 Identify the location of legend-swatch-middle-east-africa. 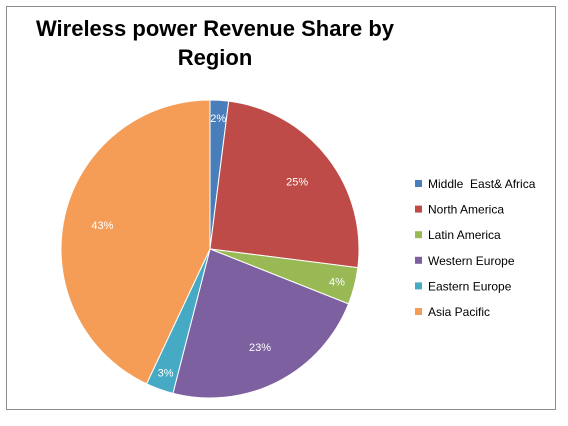
(418, 183).